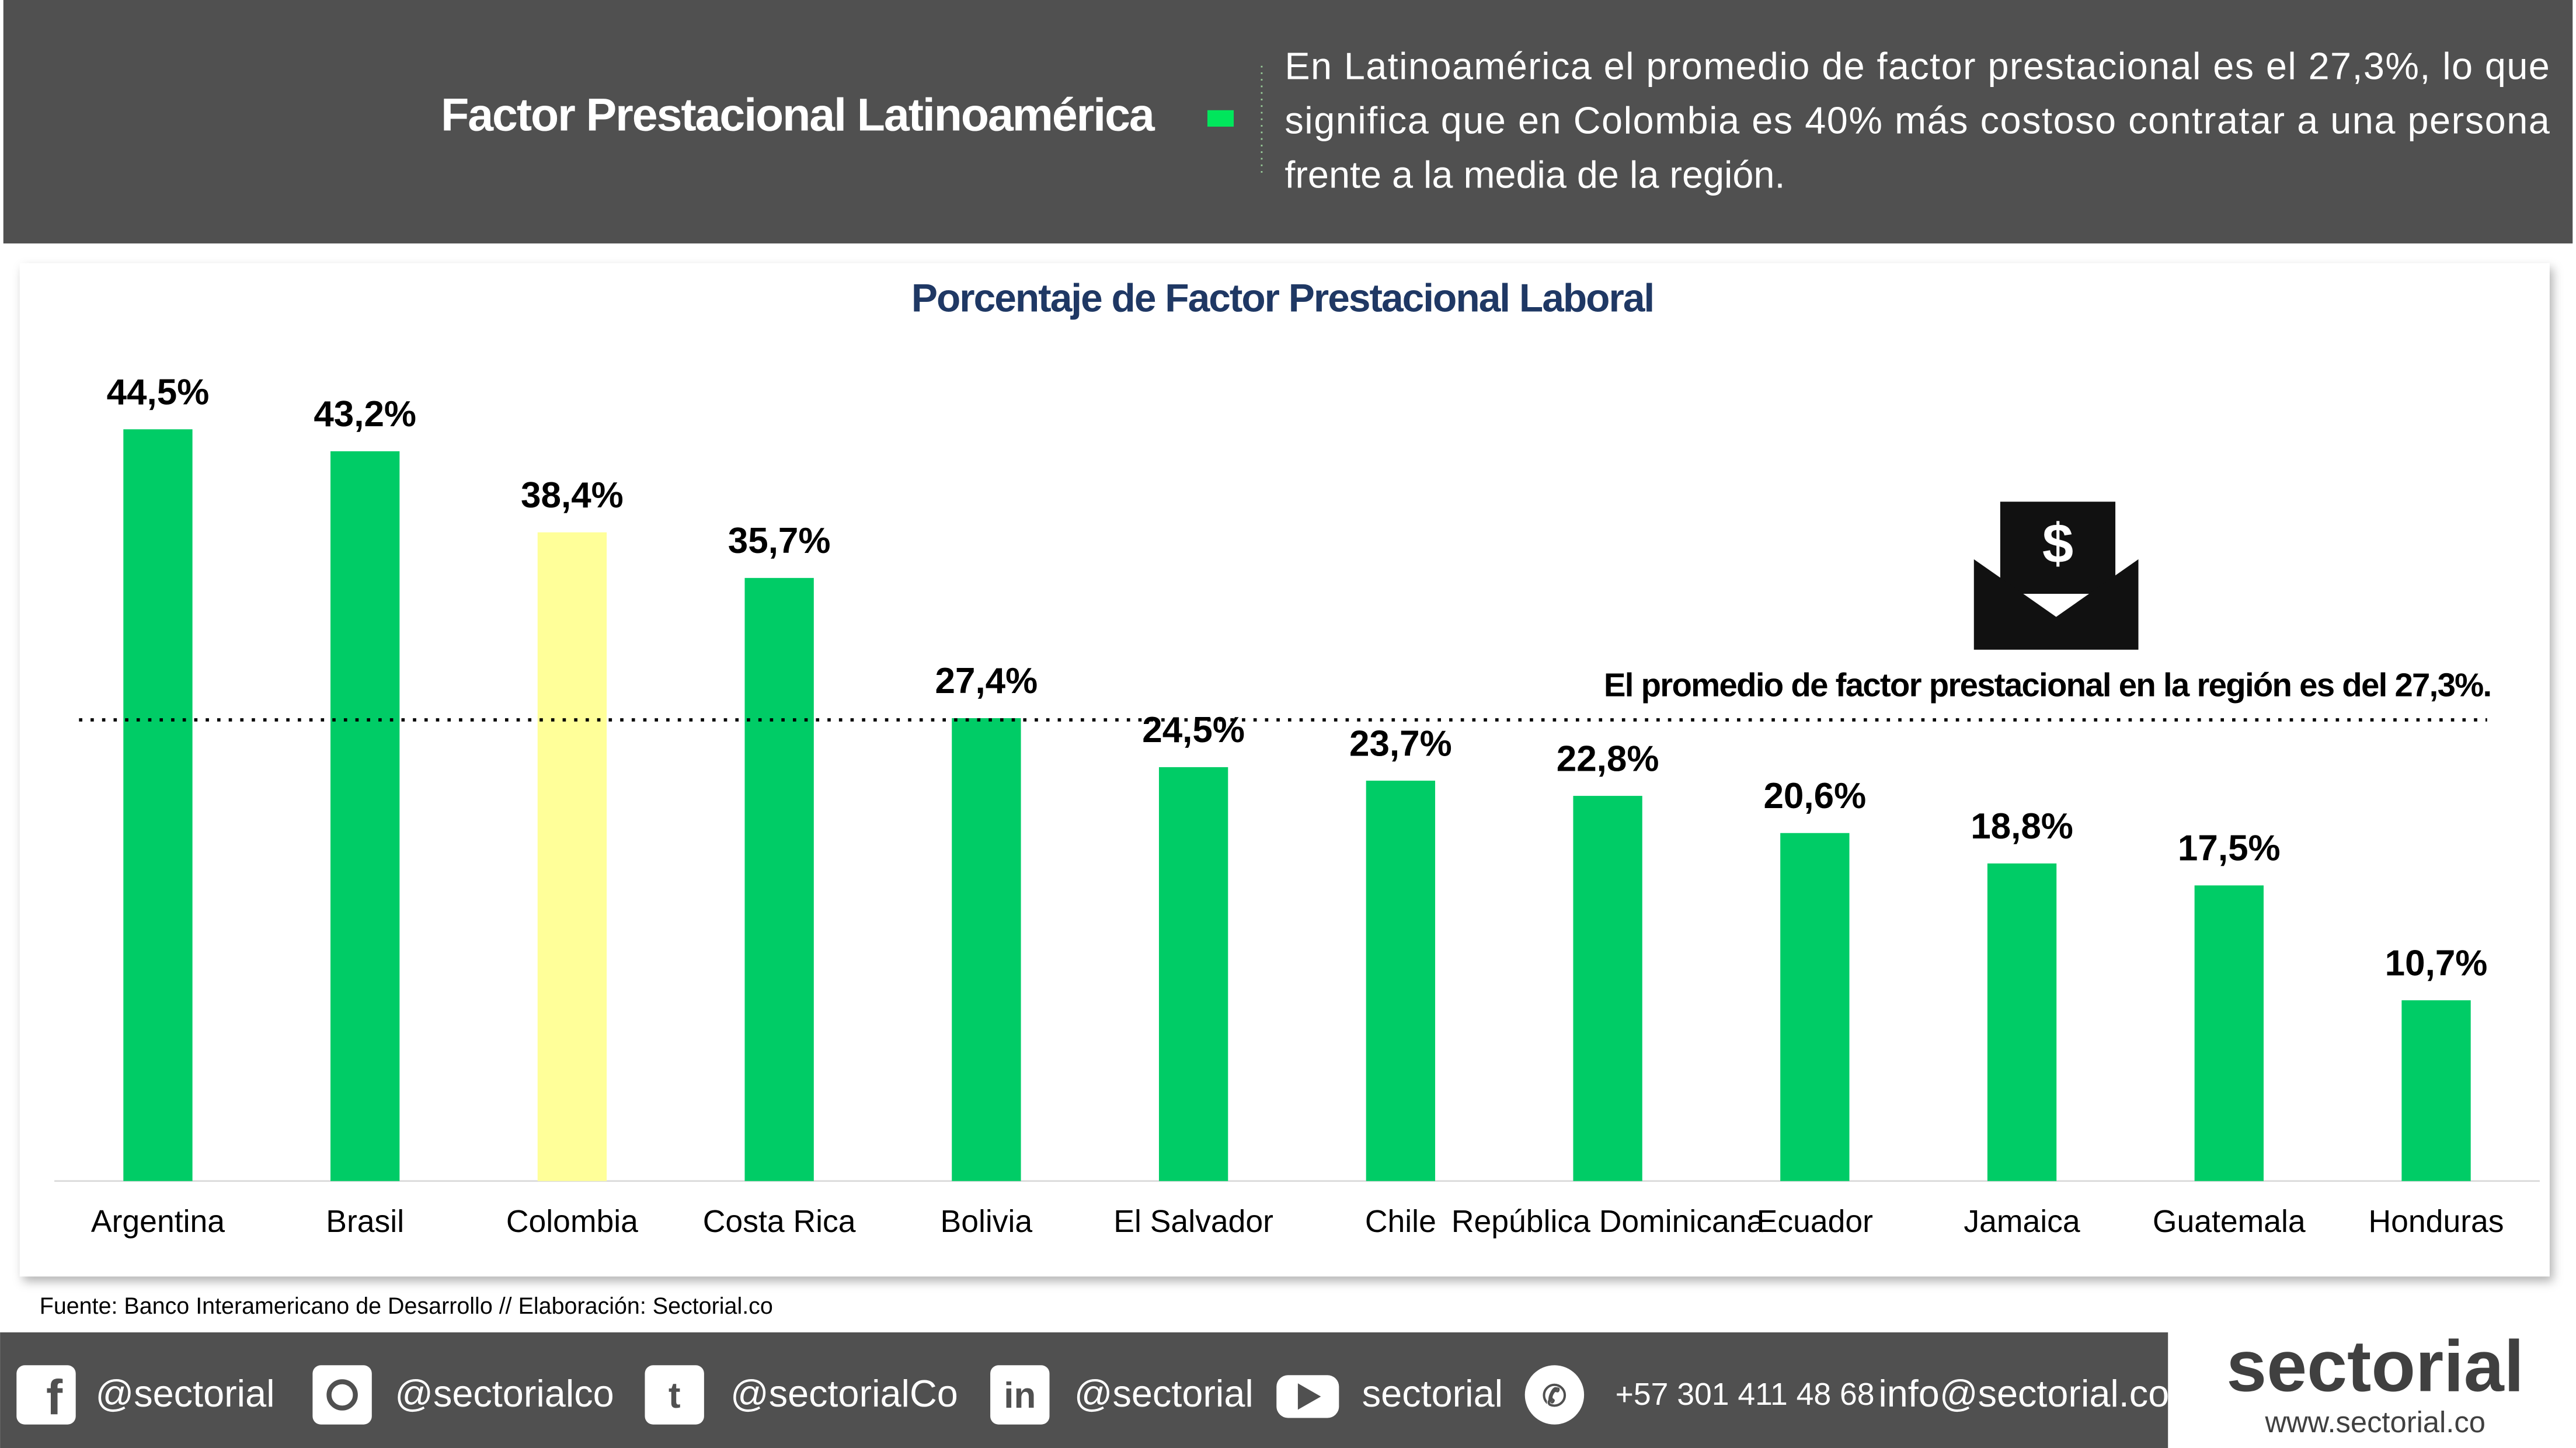 Image resolution: width=2576 pixels, height=1448 pixels. What do you see at coordinates (779, 541) in the screenshot?
I see `value-label: 35,7%` at bounding box center [779, 541].